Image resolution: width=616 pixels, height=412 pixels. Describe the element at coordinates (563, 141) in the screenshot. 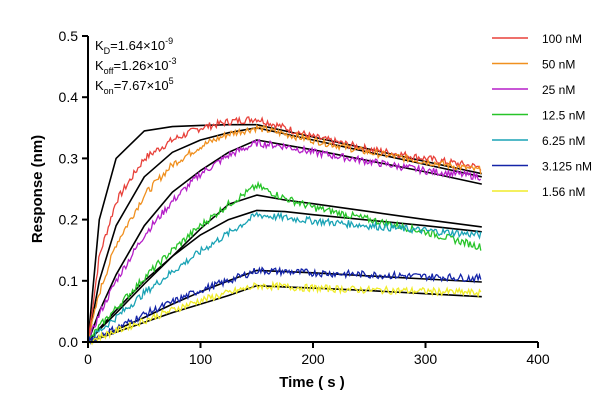

I see `legend-label: 6.25 nM` at that location.